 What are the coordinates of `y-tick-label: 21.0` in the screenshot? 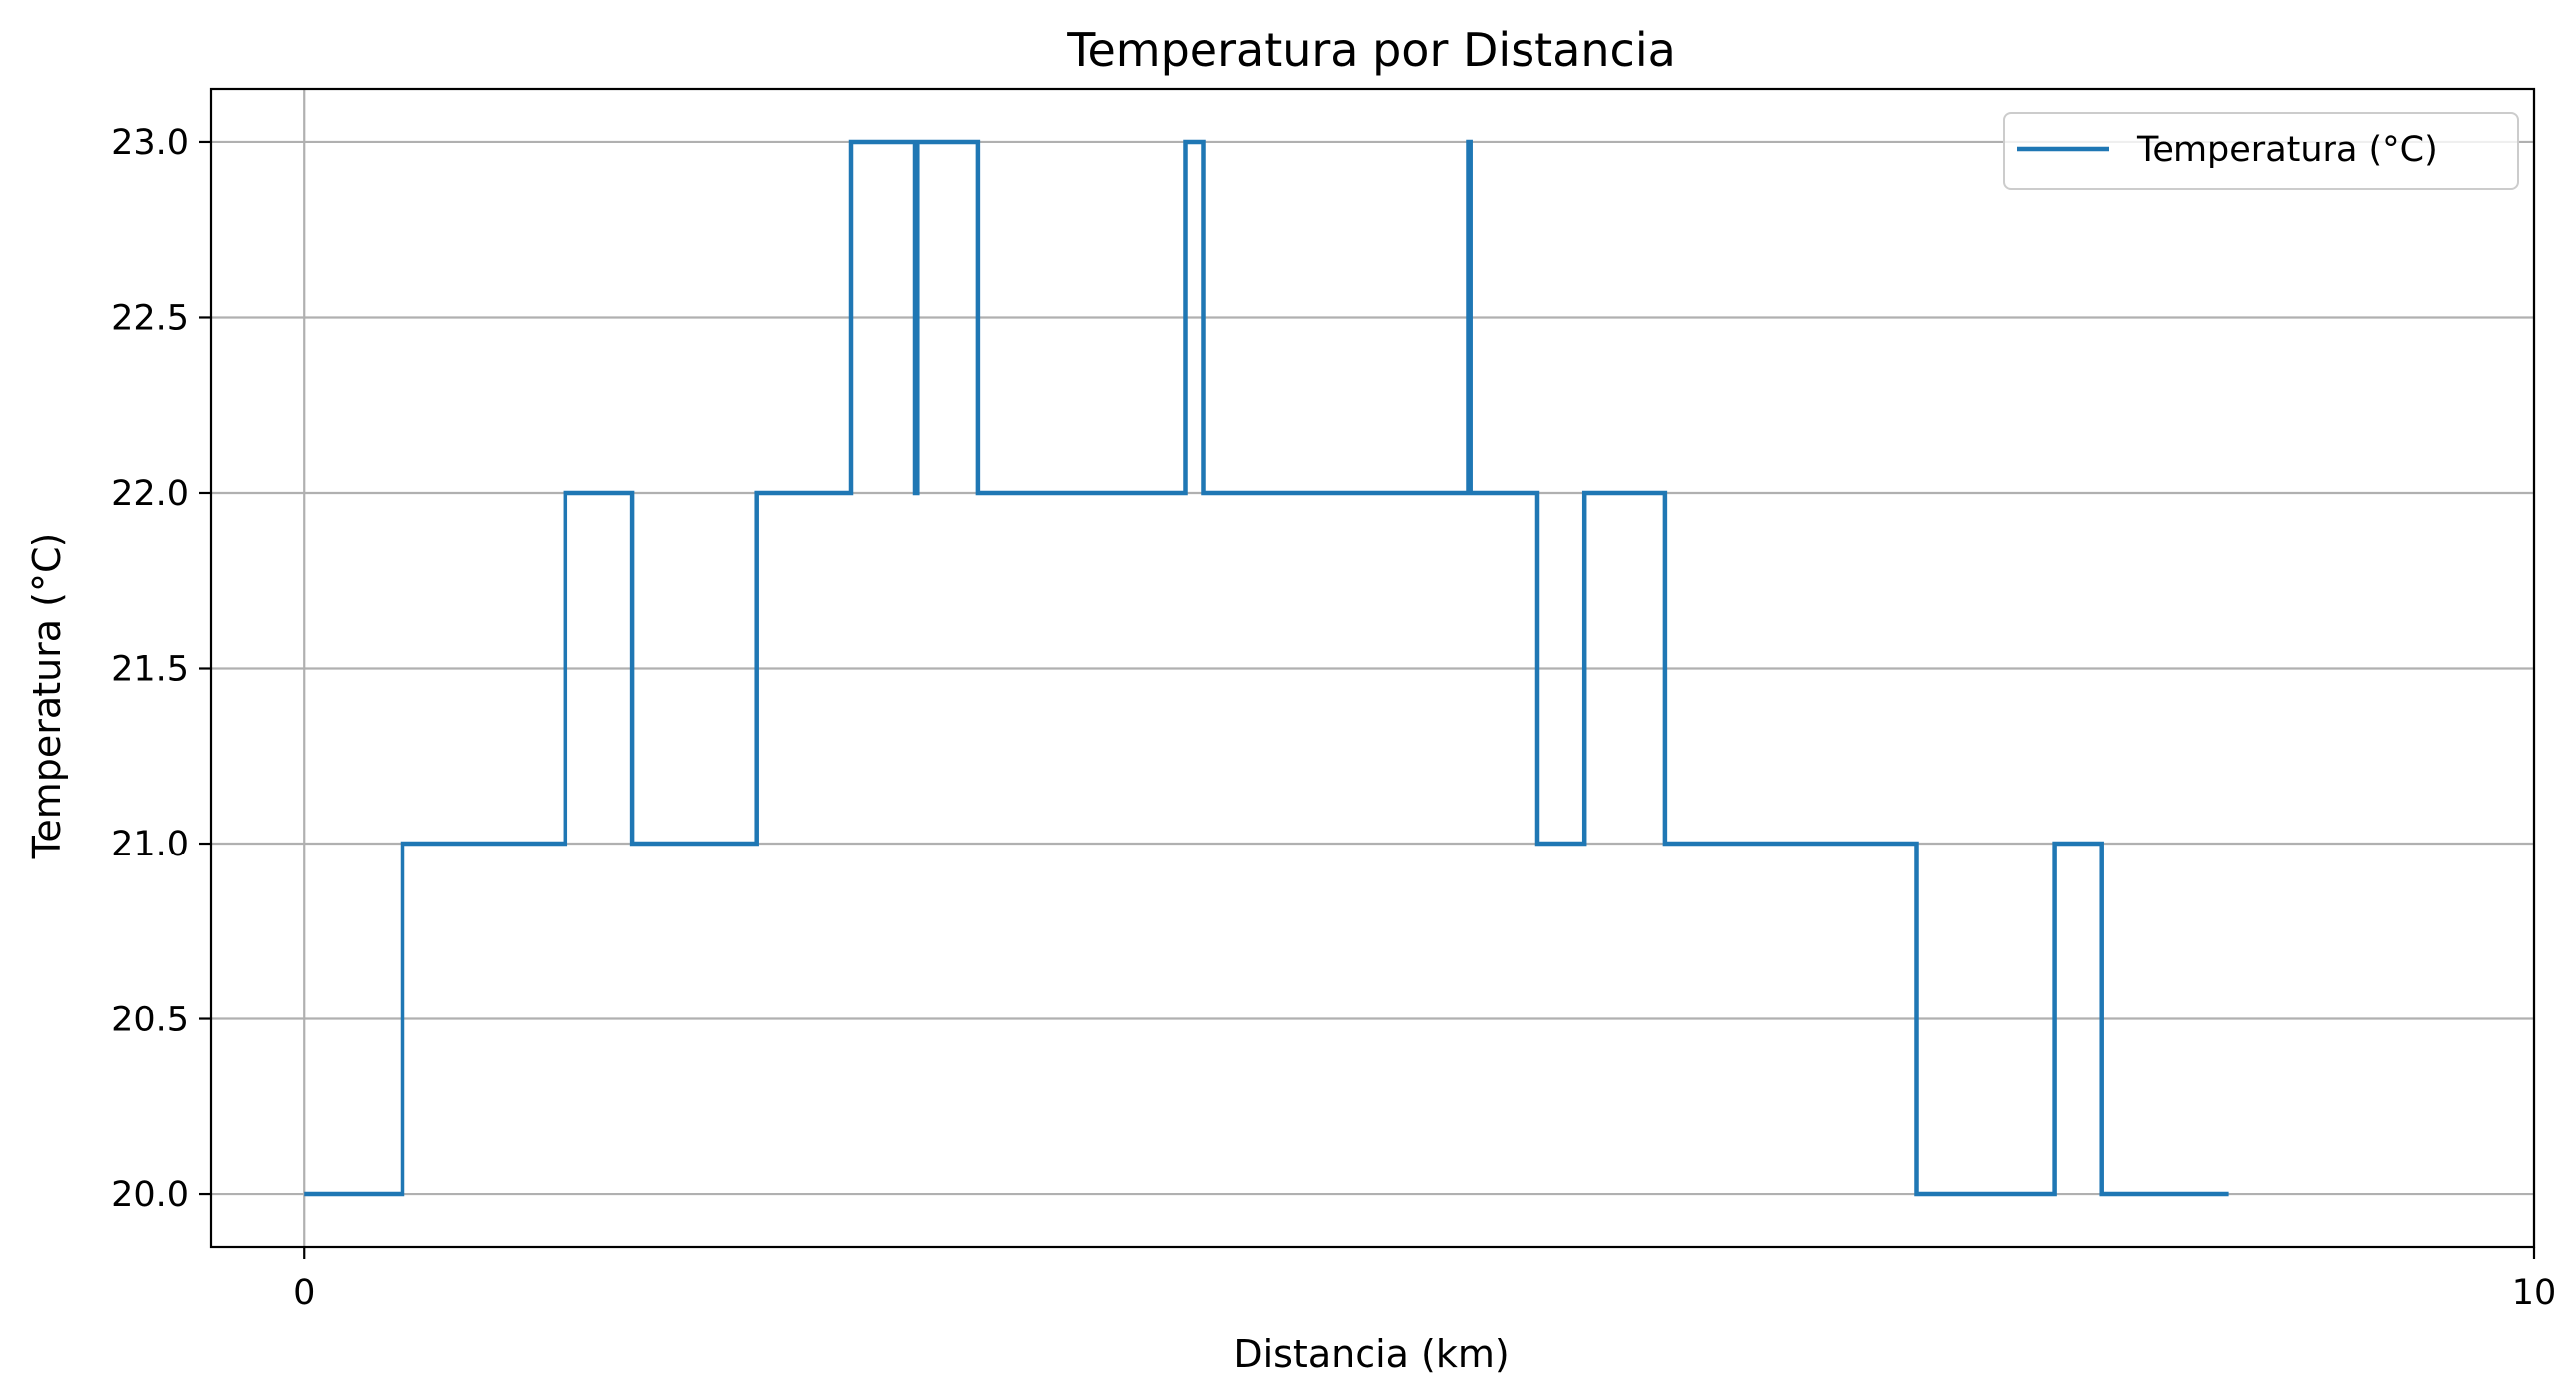 It's located at (150, 844).